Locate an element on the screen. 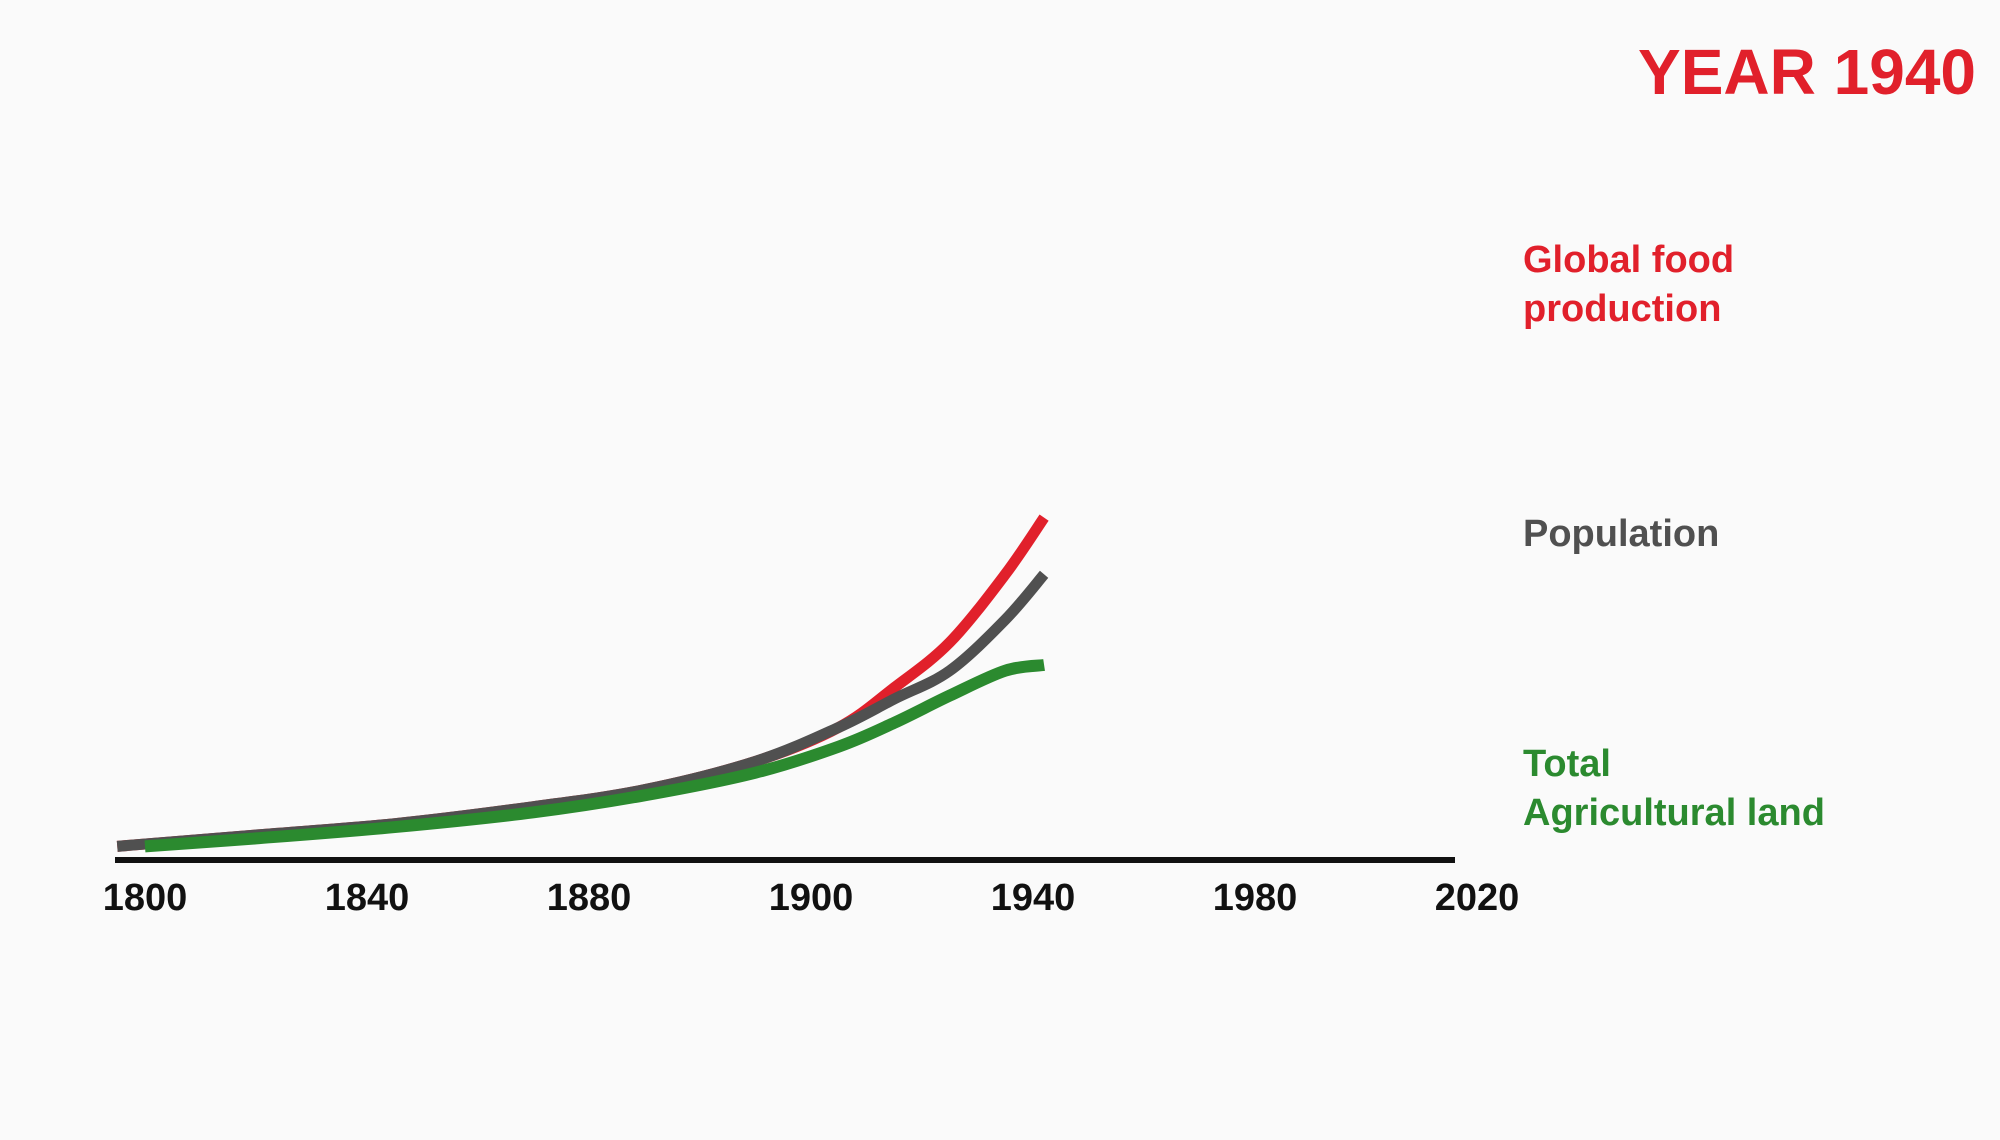 This screenshot has width=2000, height=1140. series-line-land is located at coordinates (594, 756).